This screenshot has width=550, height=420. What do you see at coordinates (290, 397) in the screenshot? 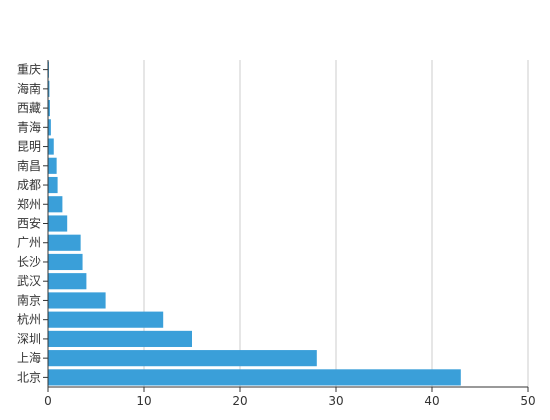
I see `x-axis-ticks: 0 10 20 30 40 50` at bounding box center [290, 397].